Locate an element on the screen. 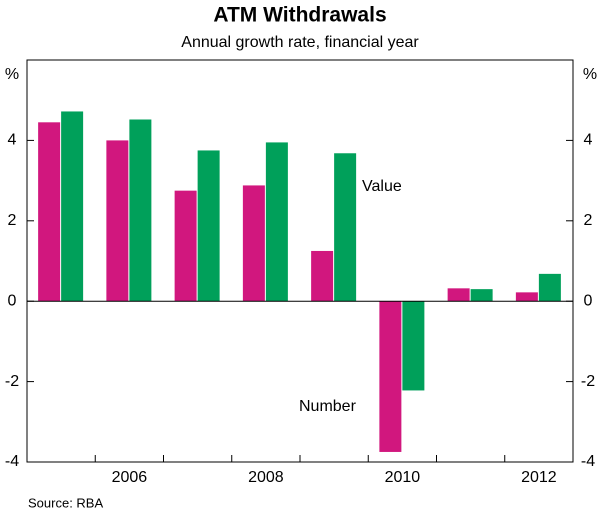 Image resolution: width=600 pixels, height=514 pixels. y2-tick-label: -2 is located at coordinates (588, 381).